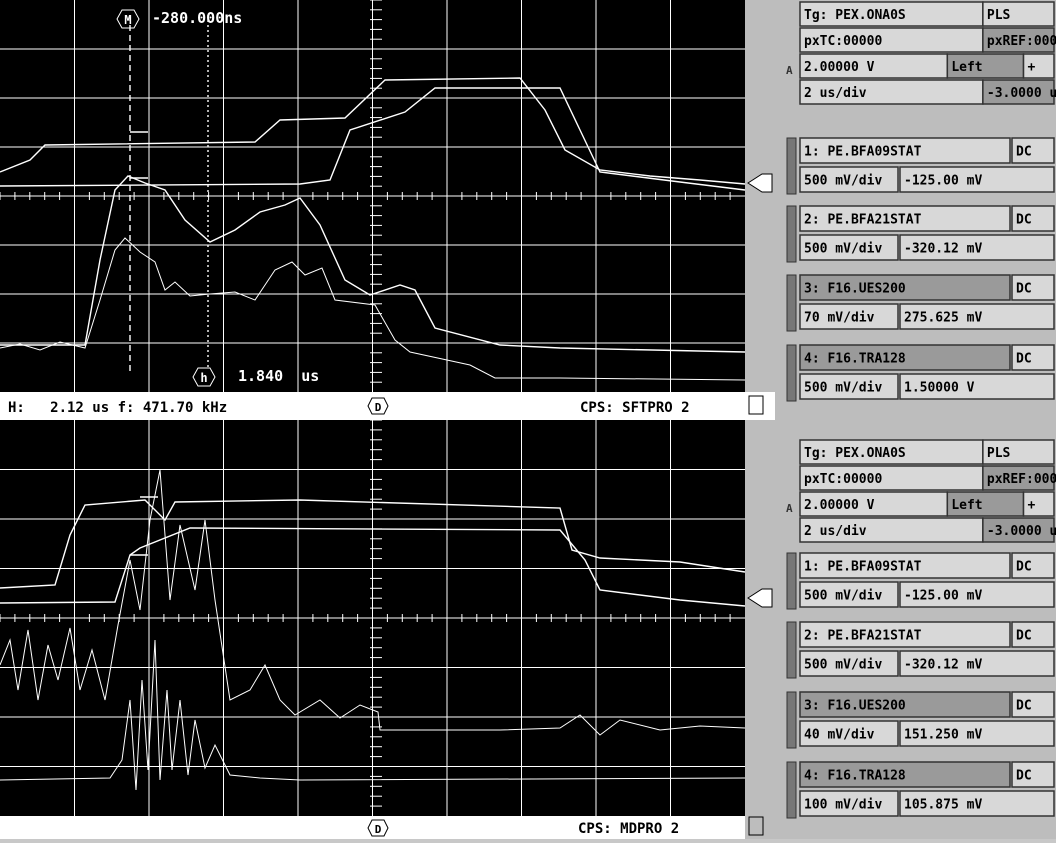 The image size is (1056, 843). I want to click on cursor-h-label: h, so click(203, 378).